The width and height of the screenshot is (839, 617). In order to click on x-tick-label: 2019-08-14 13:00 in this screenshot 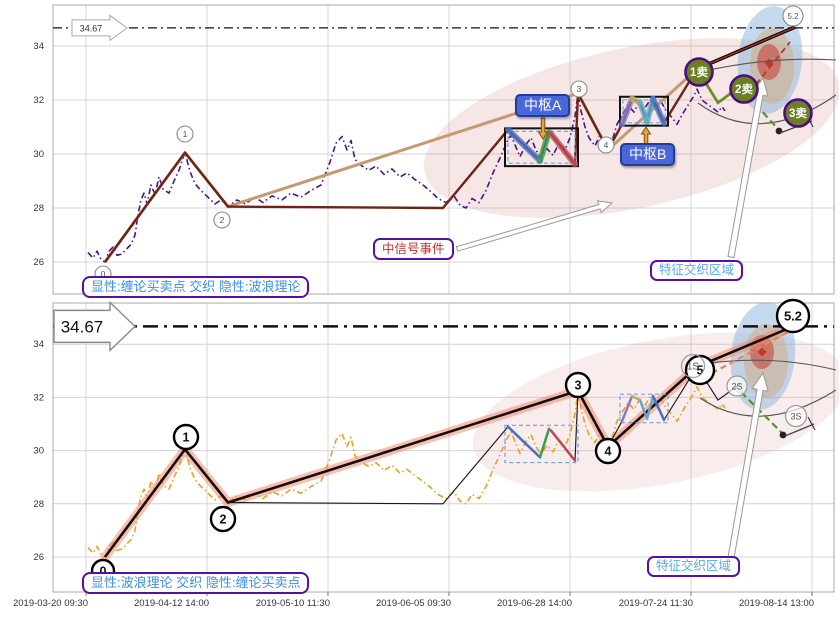, I will do `click(776, 603)`.